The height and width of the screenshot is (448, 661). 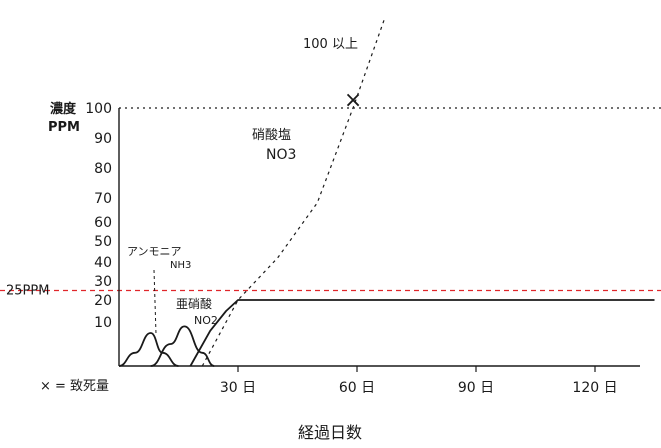 I want to click on x-tick-label-90: 90 日, so click(x=476, y=388).